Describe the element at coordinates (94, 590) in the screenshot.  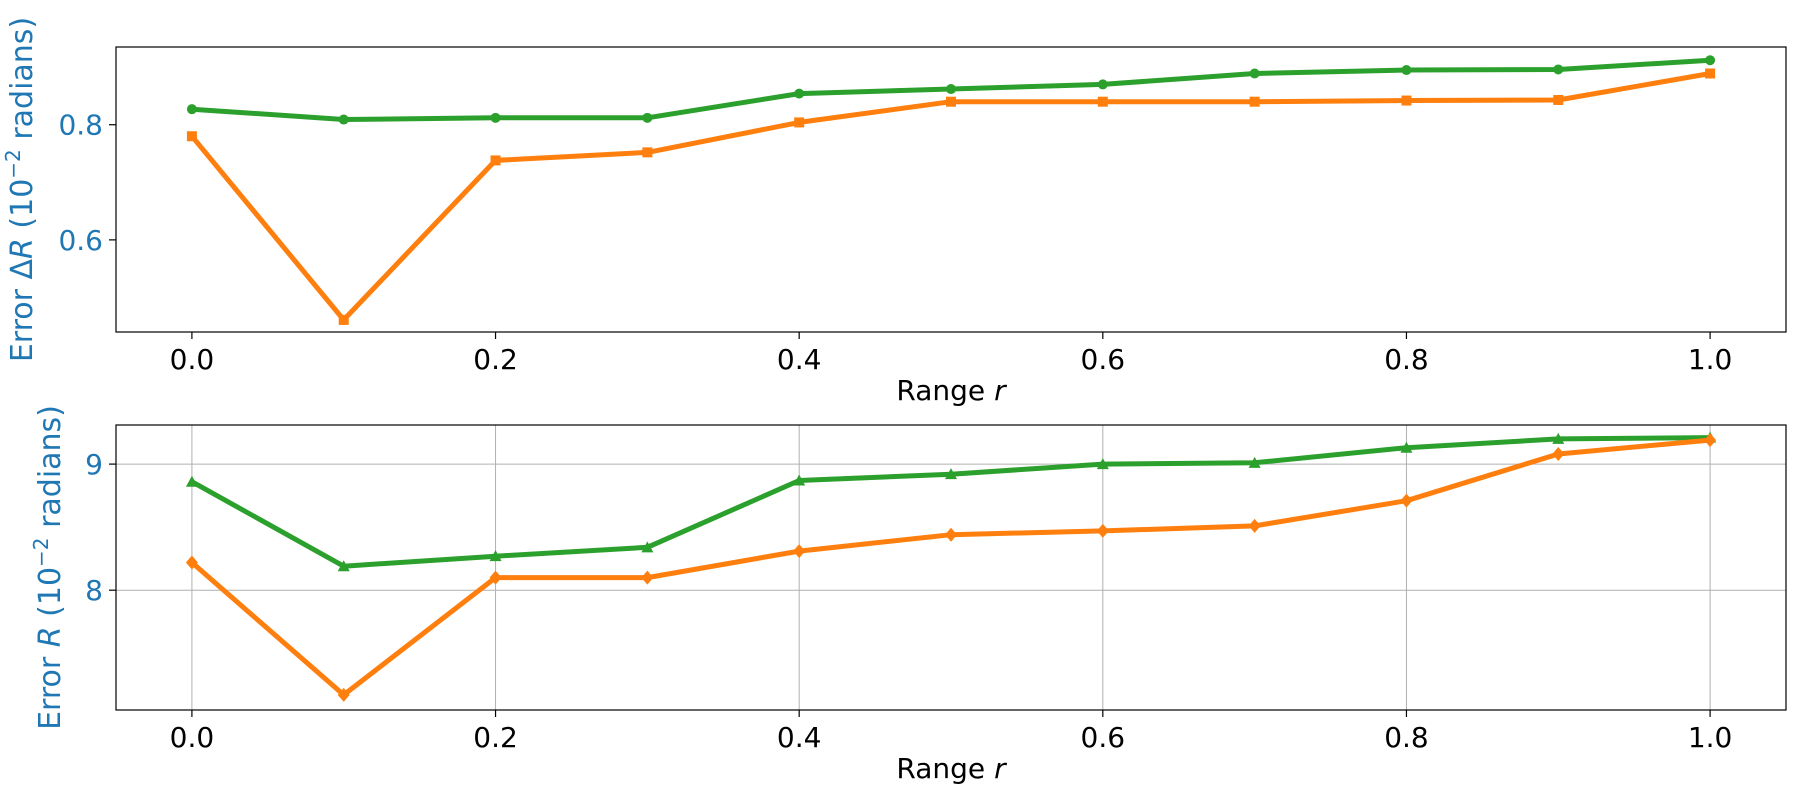
I see `y-tick-label: 8` at that location.